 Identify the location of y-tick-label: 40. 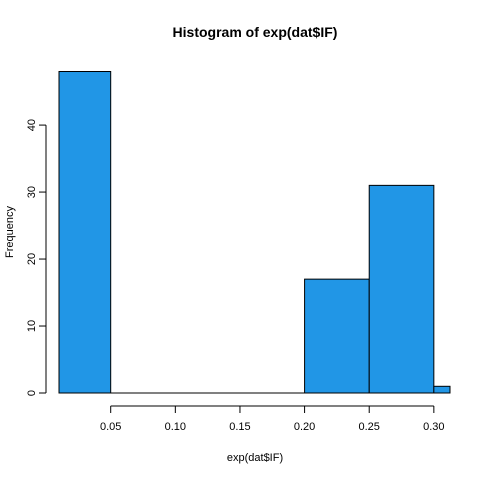
(32, 125).